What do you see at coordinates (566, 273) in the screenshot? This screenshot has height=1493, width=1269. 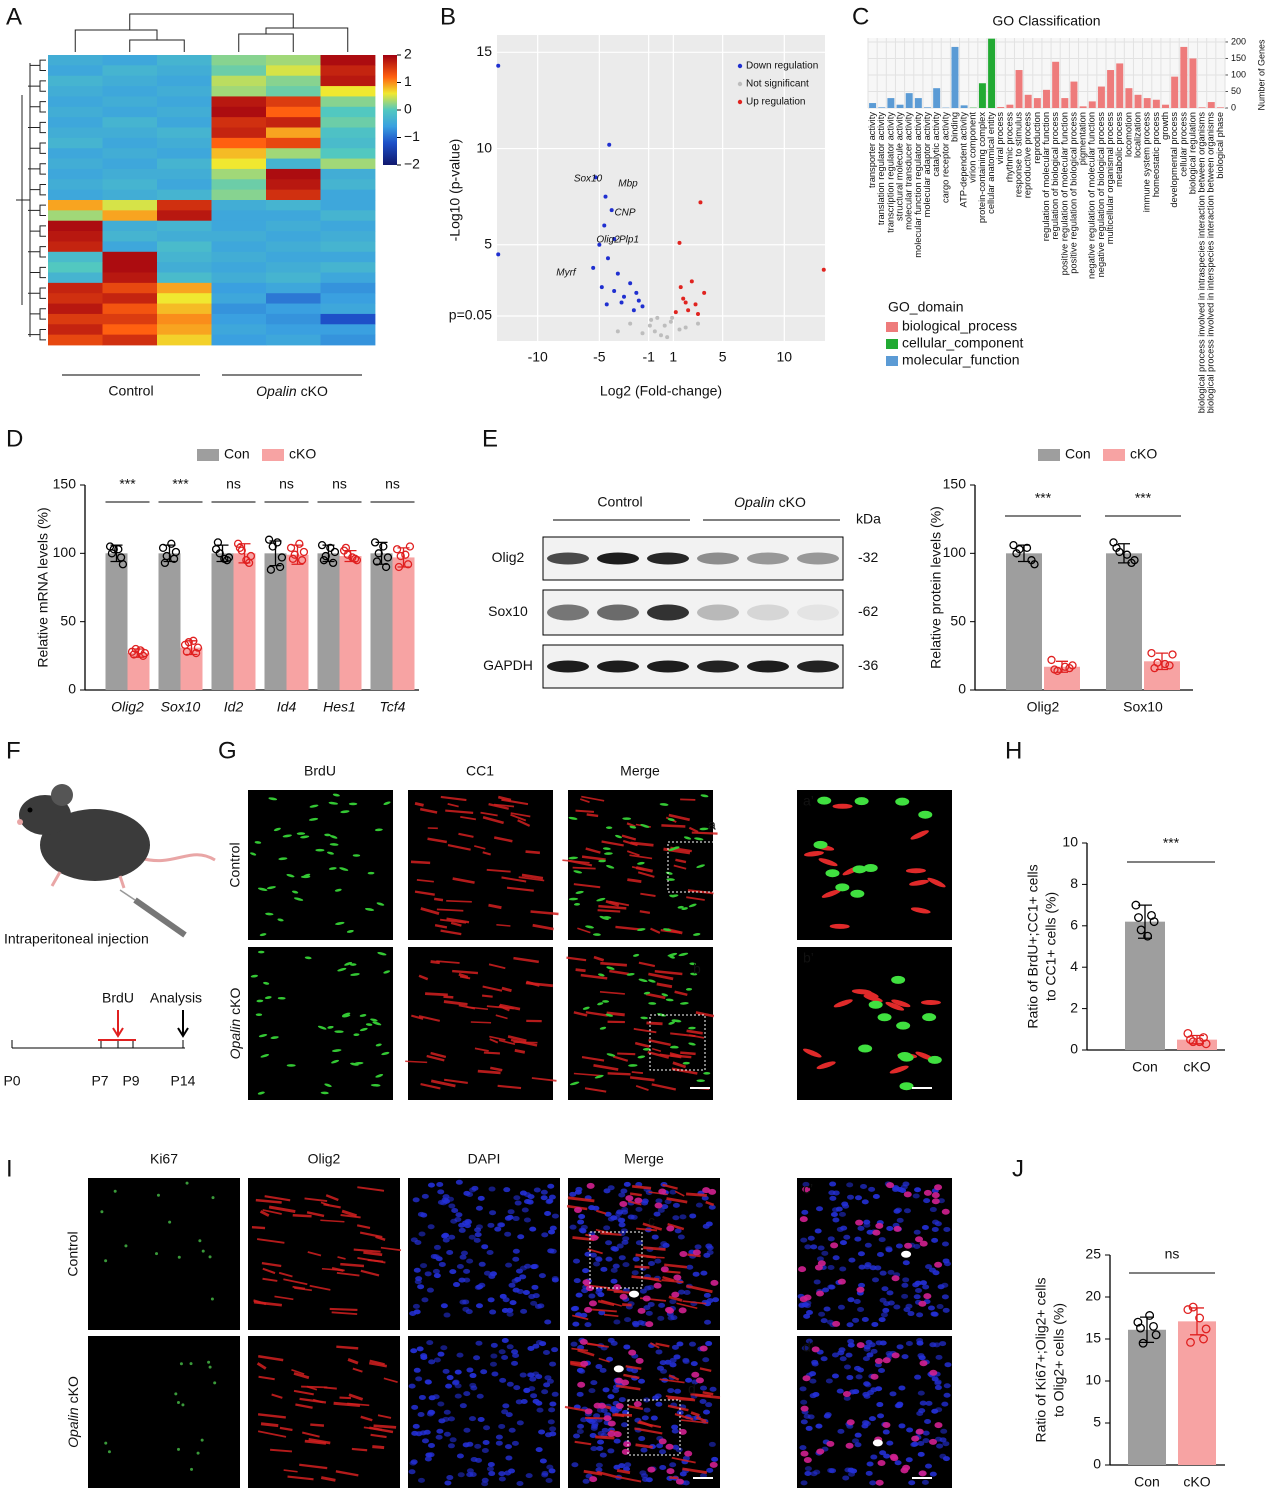 I see `gene-annotation: Myrf` at bounding box center [566, 273].